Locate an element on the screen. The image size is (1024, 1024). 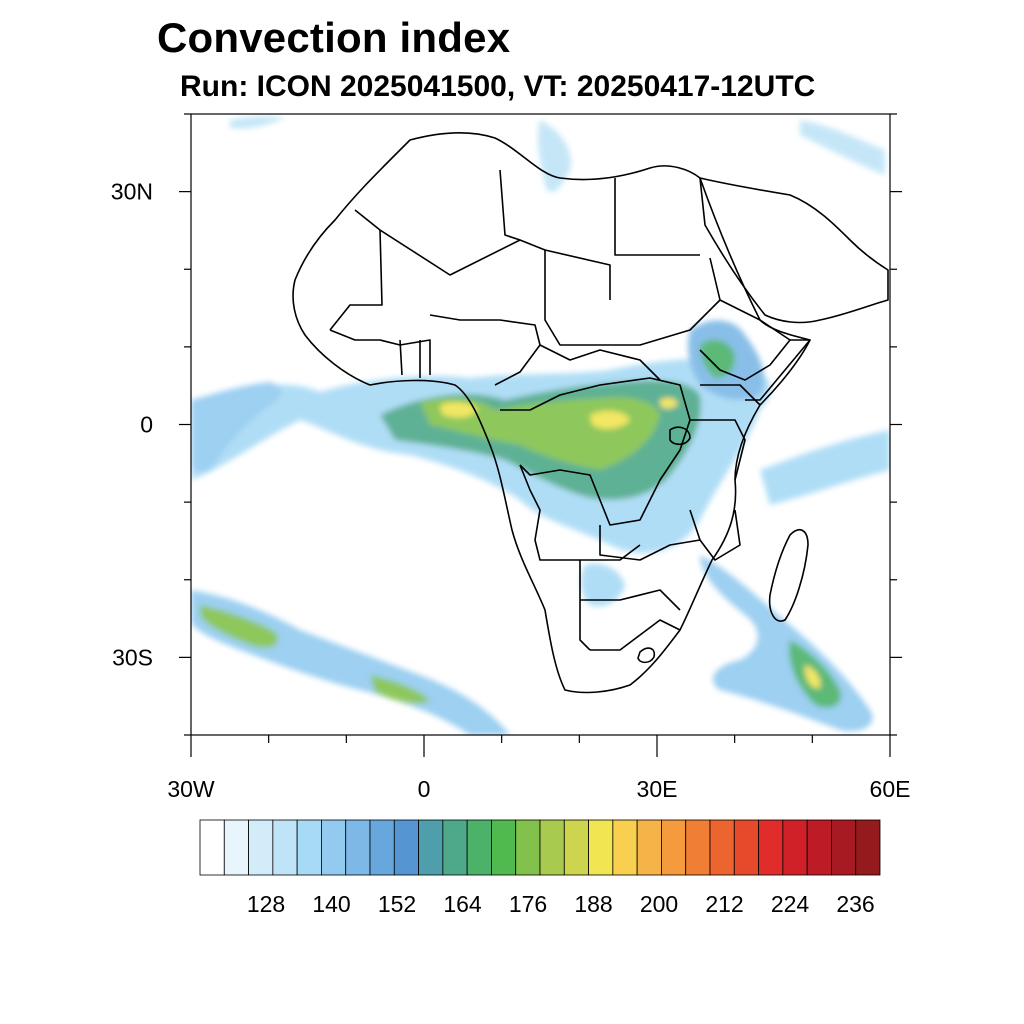
lon-label: 0 is located at coordinates (424, 789).